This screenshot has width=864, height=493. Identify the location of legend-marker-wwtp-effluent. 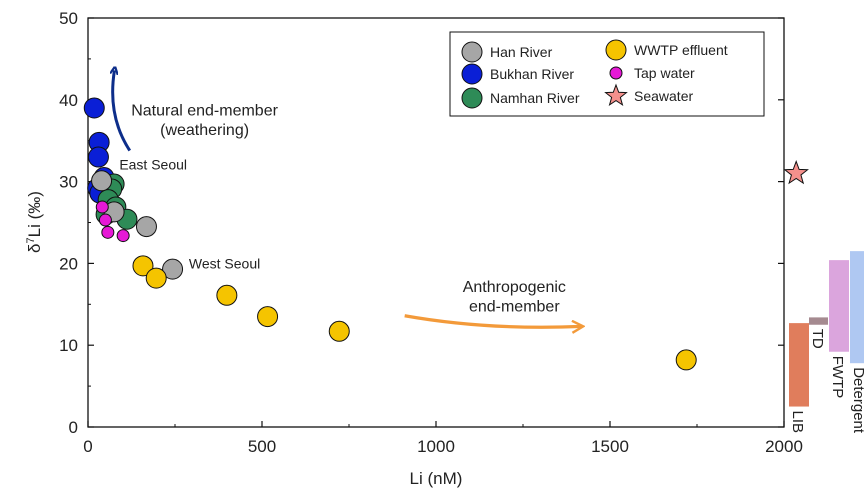
(616, 50).